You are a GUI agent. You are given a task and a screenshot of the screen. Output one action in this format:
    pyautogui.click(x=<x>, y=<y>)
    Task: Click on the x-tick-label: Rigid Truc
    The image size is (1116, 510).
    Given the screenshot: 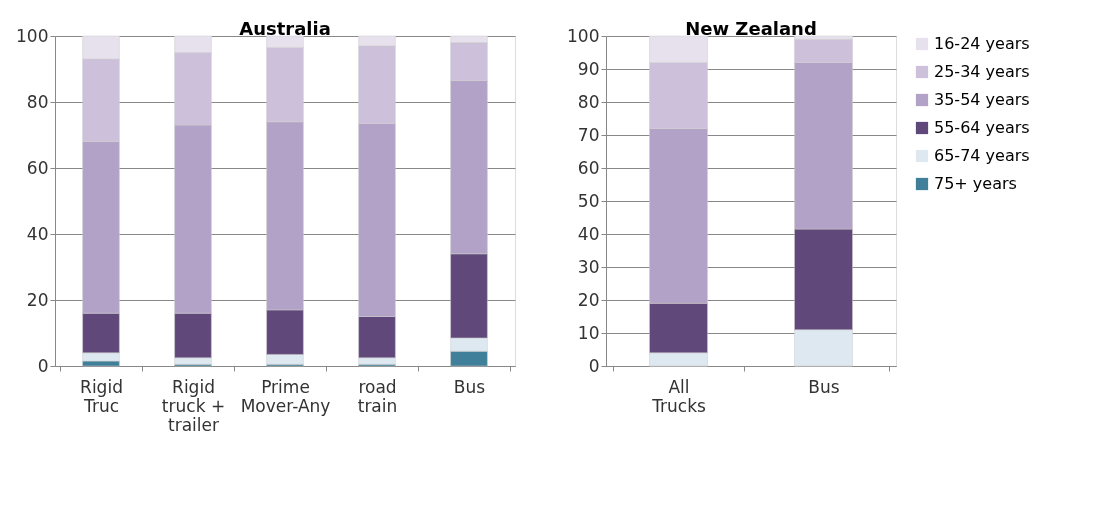 What is the action you would take?
    pyautogui.click(x=101, y=396)
    